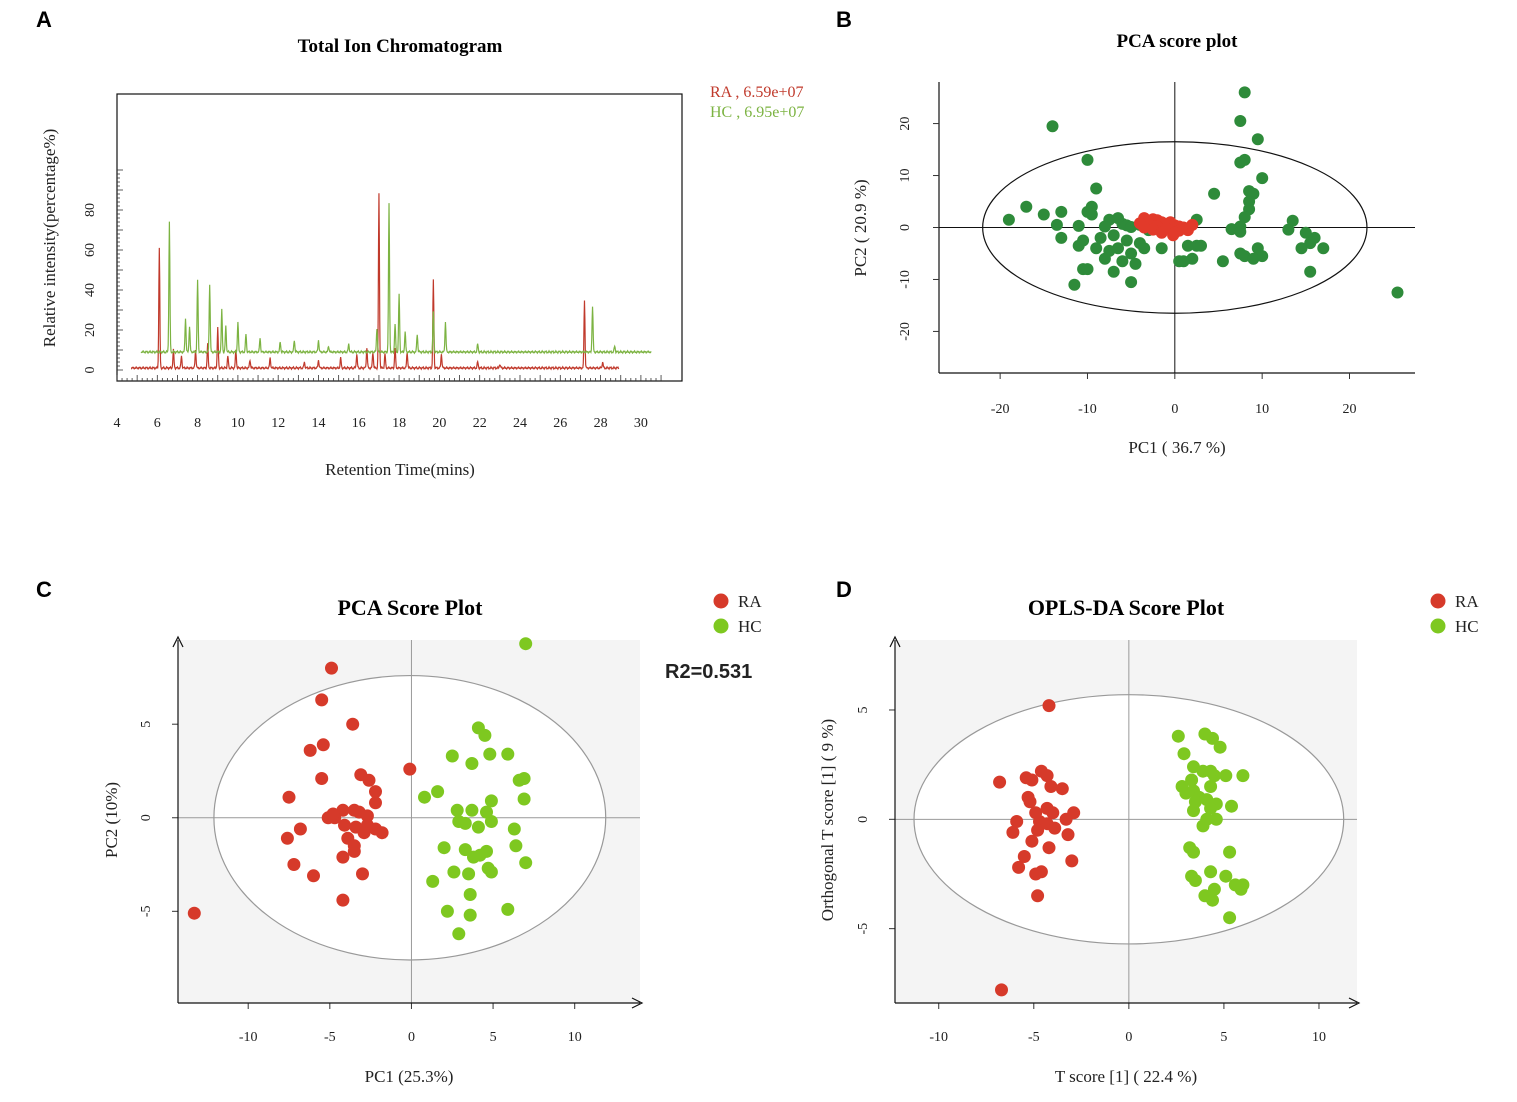 Image resolution: width=1517 pixels, height=1102 pixels. Describe the element at coordinates (278, 423) in the screenshot. I see `chart-a-xtick-label: 12` at that location.